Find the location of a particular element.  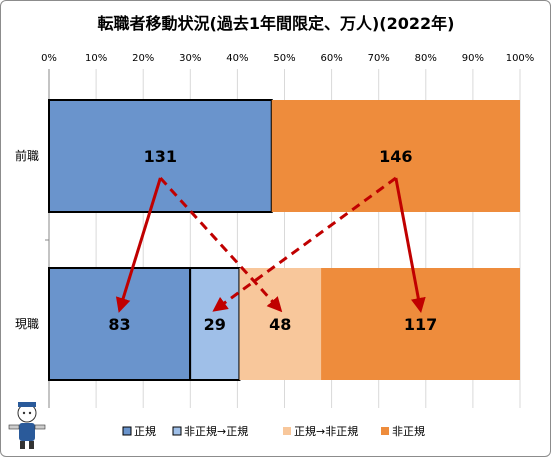

x-tick-label: 50% is located at coordinates (284, 58).